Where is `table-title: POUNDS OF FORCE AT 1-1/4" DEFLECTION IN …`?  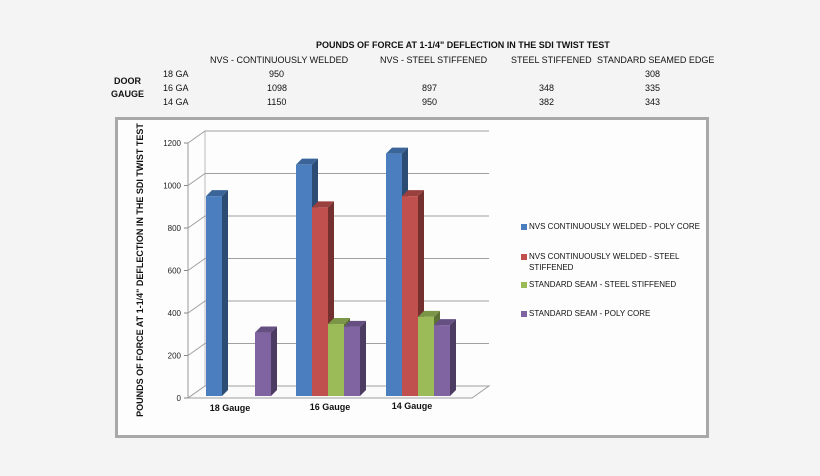
table-title: POUNDS OF FORCE AT 1-1/4" DEFLECTION IN … is located at coordinates (463, 45).